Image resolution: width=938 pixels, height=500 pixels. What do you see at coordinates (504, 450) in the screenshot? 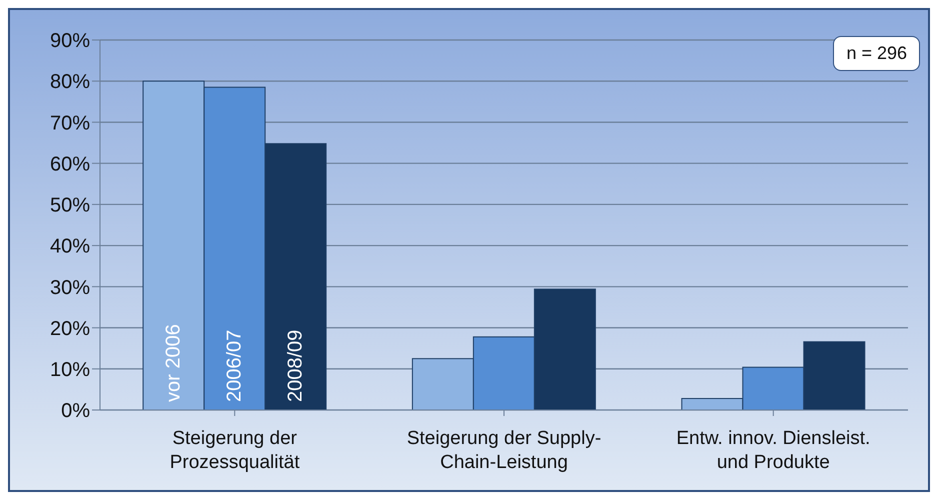
I see `x-tick-label: Steigerung der Supply-Chain-Leistung` at bounding box center [504, 450].